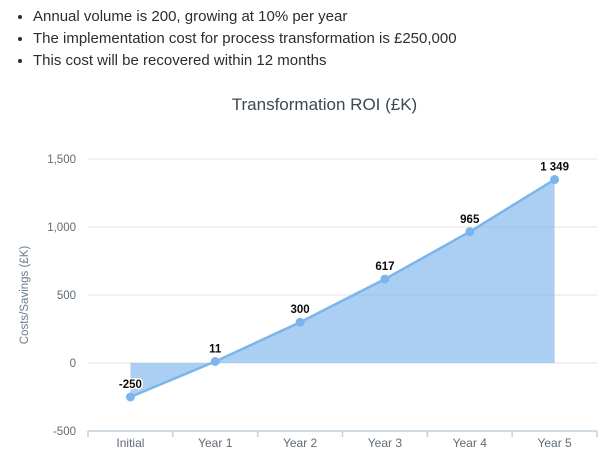  Describe the element at coordinates (130, 385) in the screenshot. I see `data-label: -250` at that location.